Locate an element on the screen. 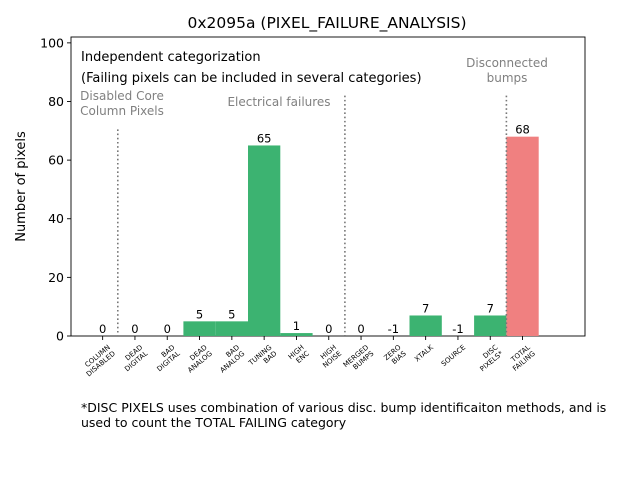 The height and width of the screenshot is (480, 640). x-tick-label: DISCPIXELS* is located at coordinates (489, 358).